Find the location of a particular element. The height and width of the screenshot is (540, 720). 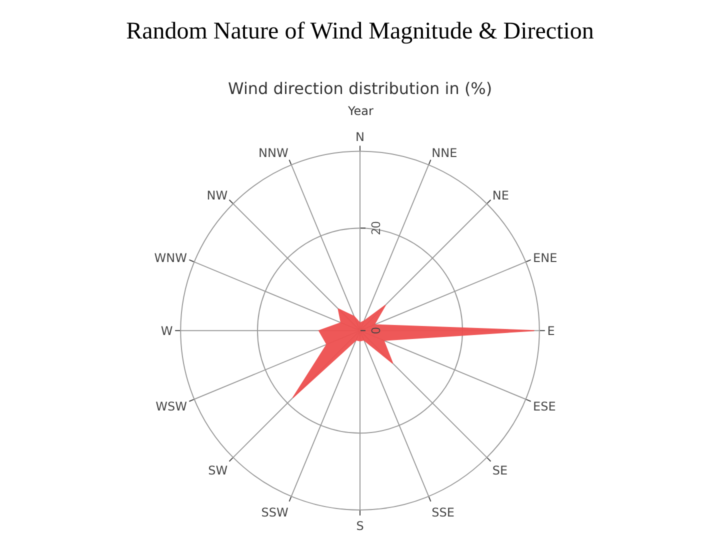

spoke-label: SSW is located at coordinates (274, 512).